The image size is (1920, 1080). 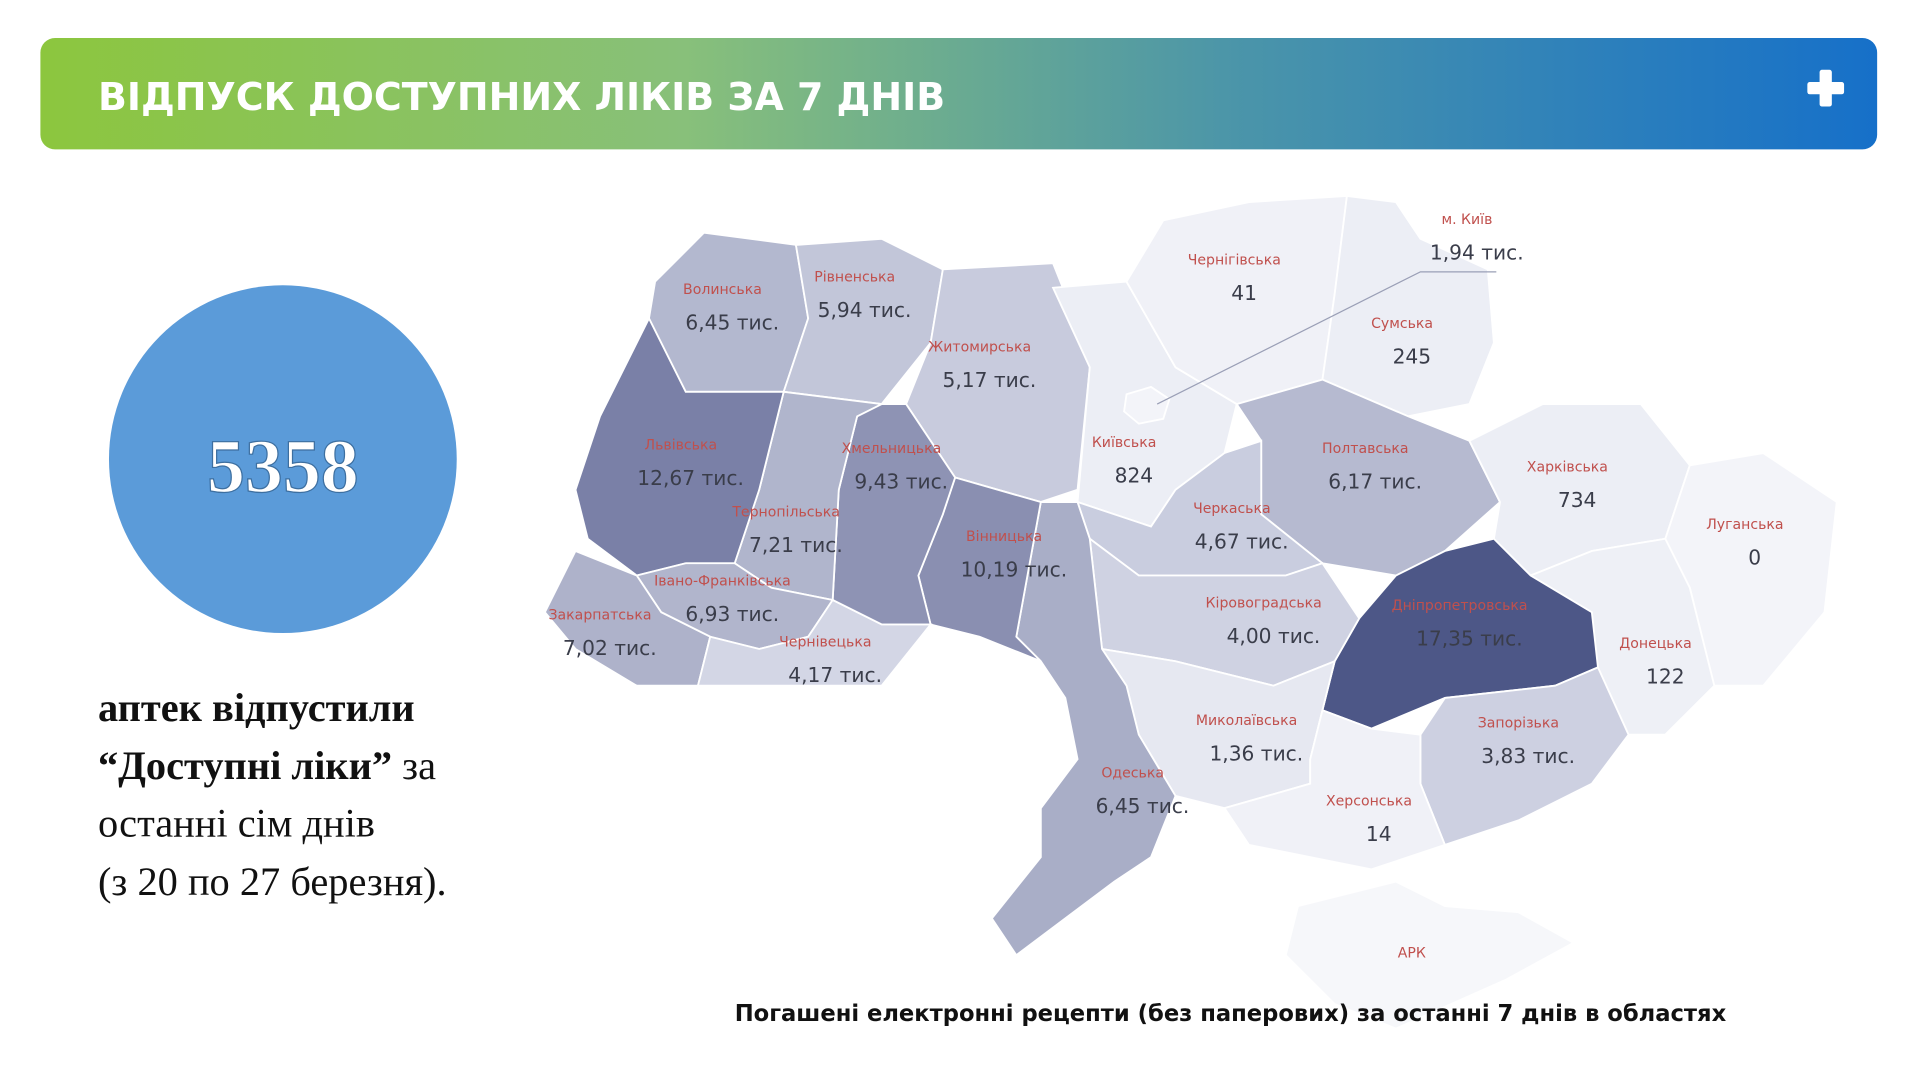 I want to click on region-name: Дніпропетровська, so click(x=1460, y=606).